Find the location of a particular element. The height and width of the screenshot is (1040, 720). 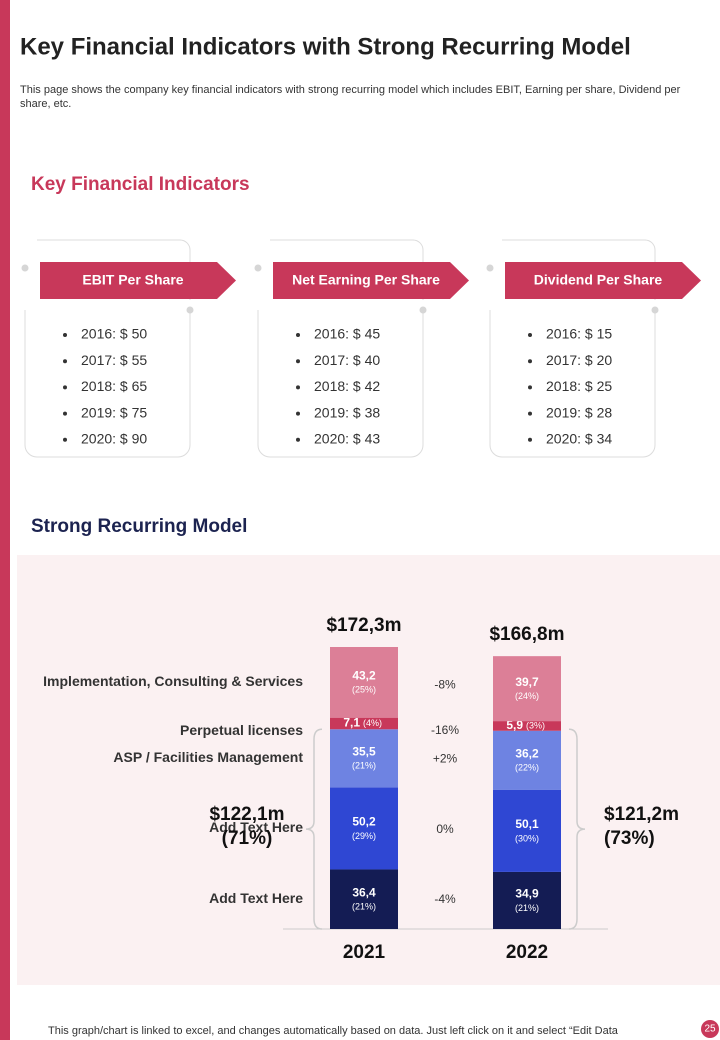

value-label: 39,7 is located at coordinates (527, 682).